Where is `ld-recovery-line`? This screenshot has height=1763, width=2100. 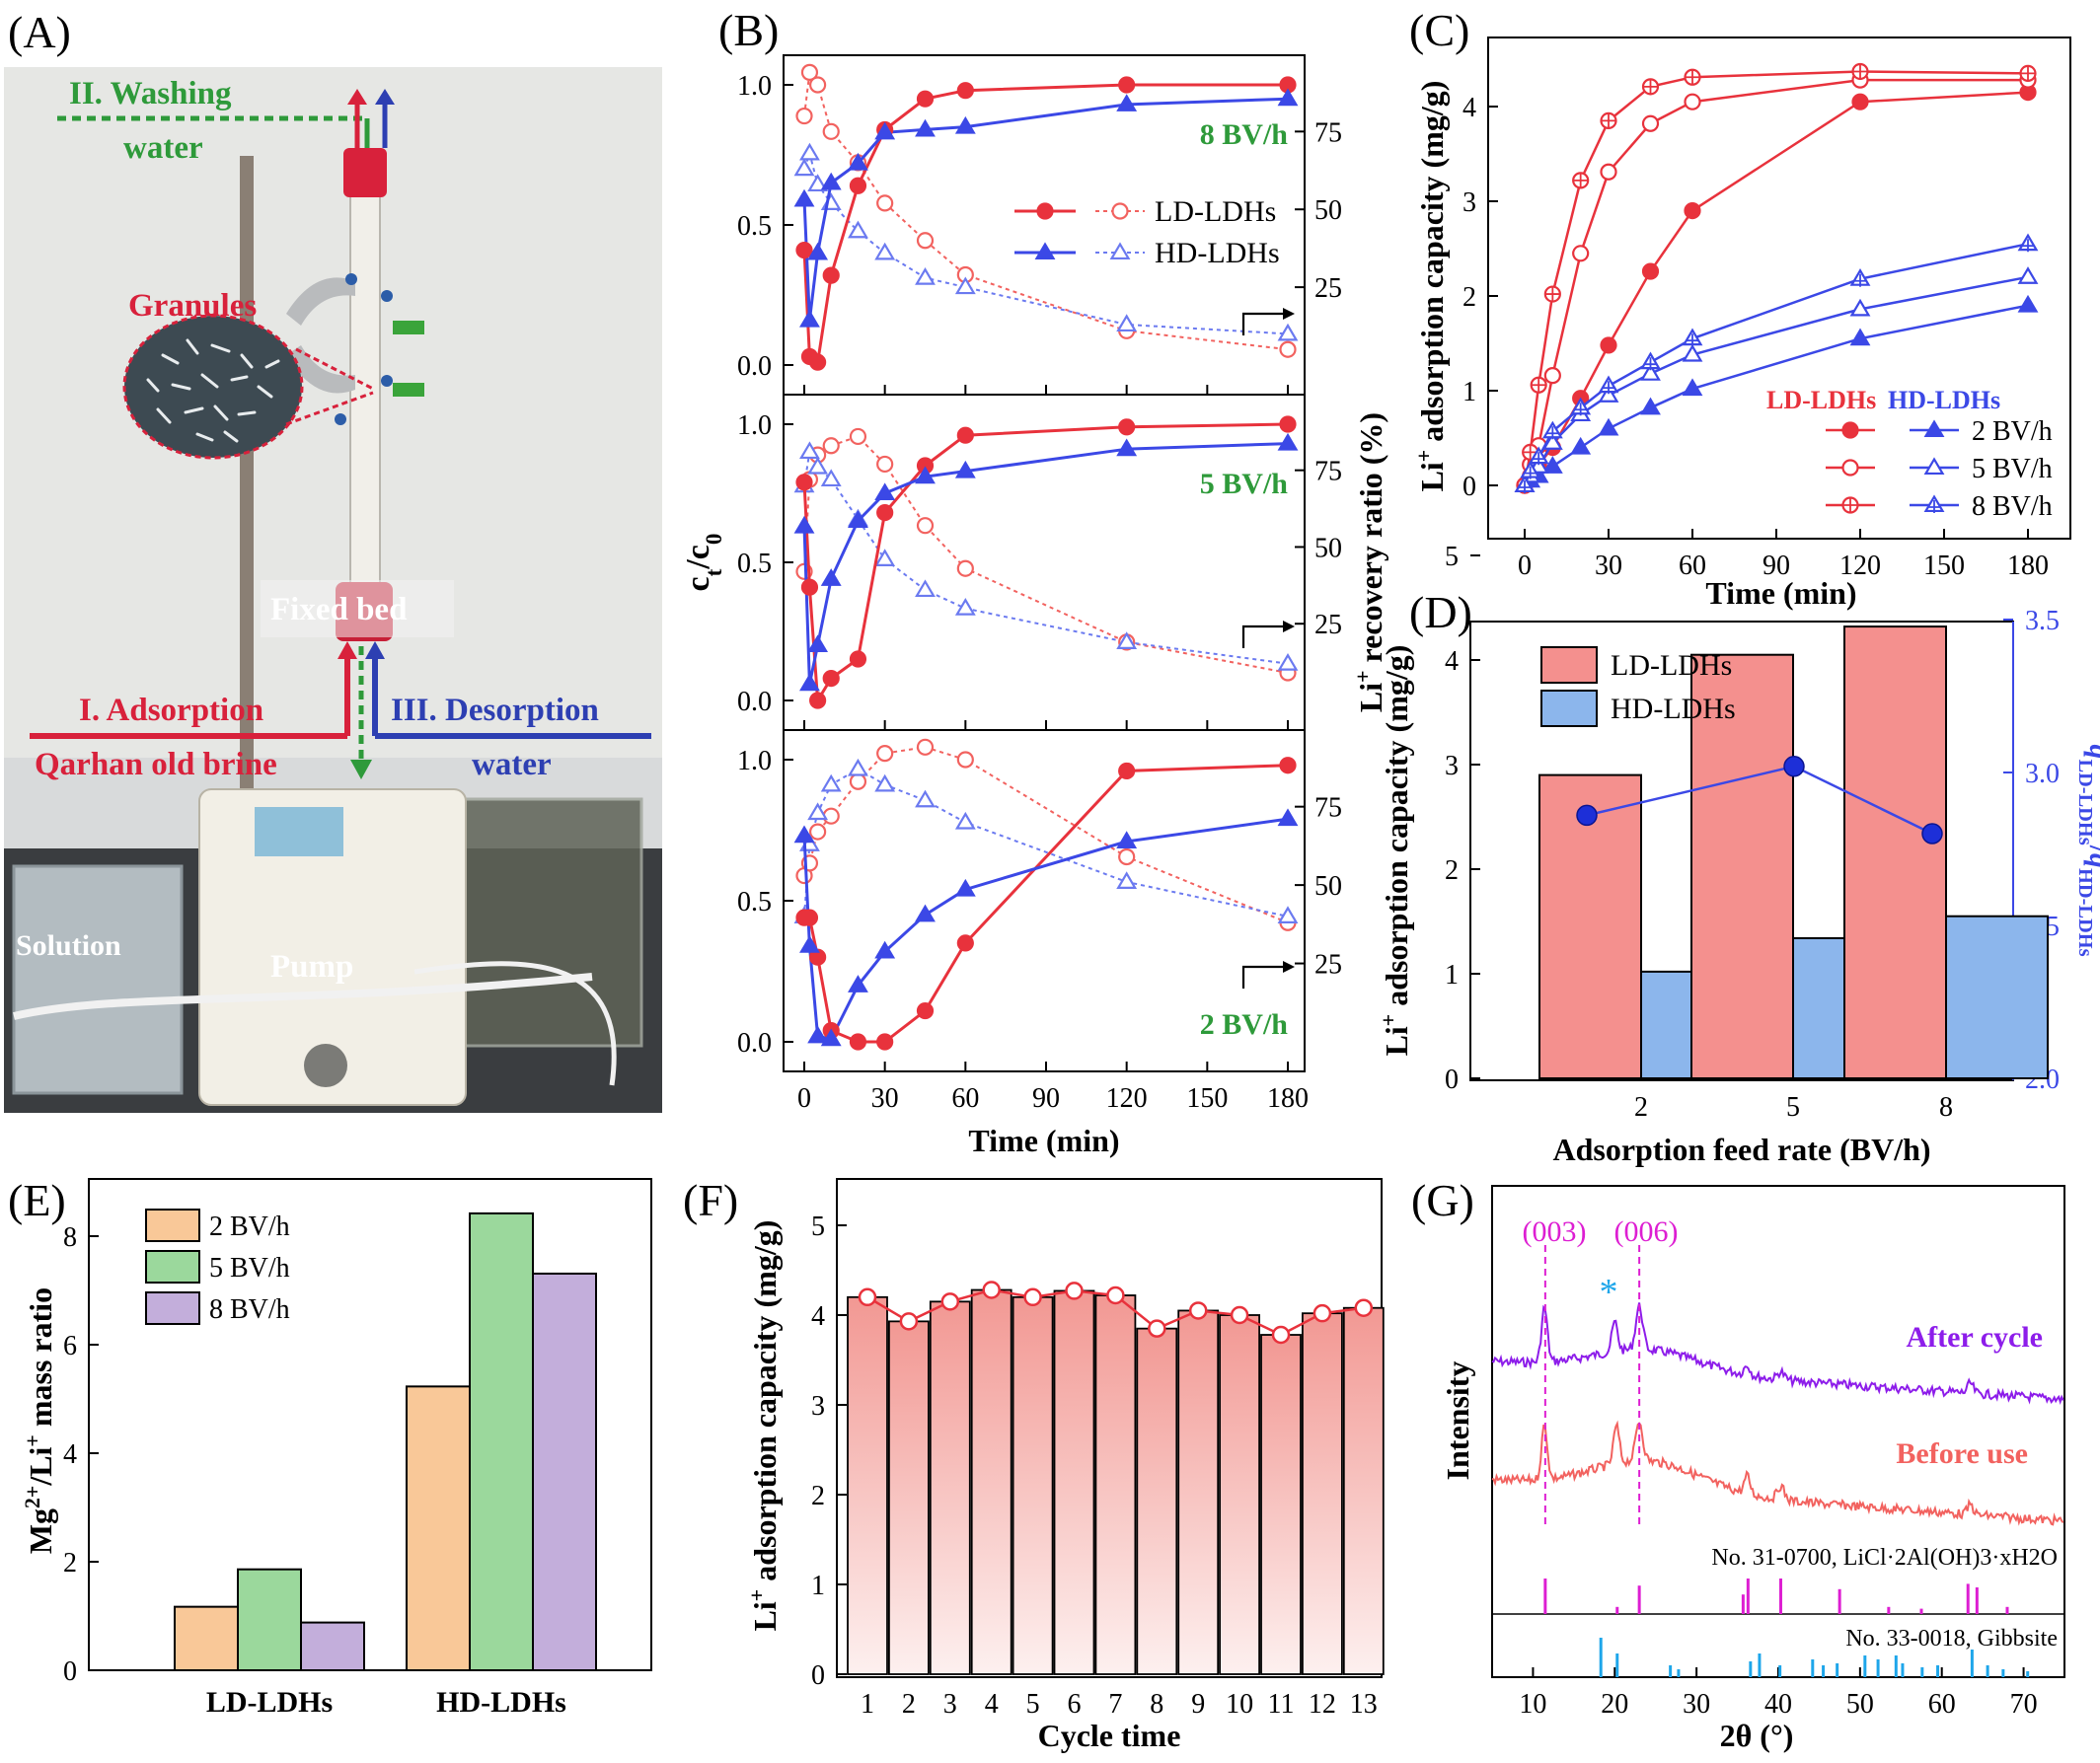
ld-recovery-line is located at coordinates (1046, 835).